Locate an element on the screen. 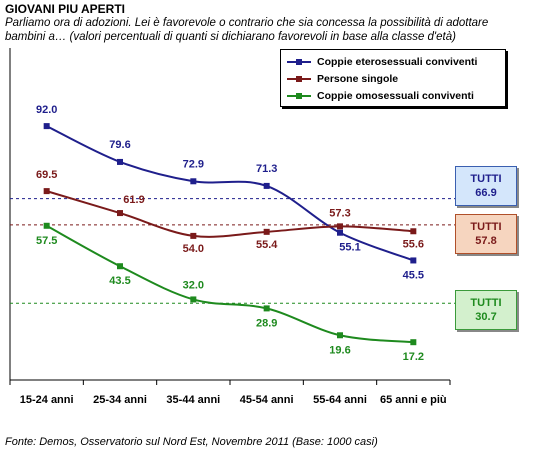 The width and height of the screenshot is (535, 457). legend-item-eterosessuali: Coppie eterosessuali conviventi is located at coordinates (393, 61).